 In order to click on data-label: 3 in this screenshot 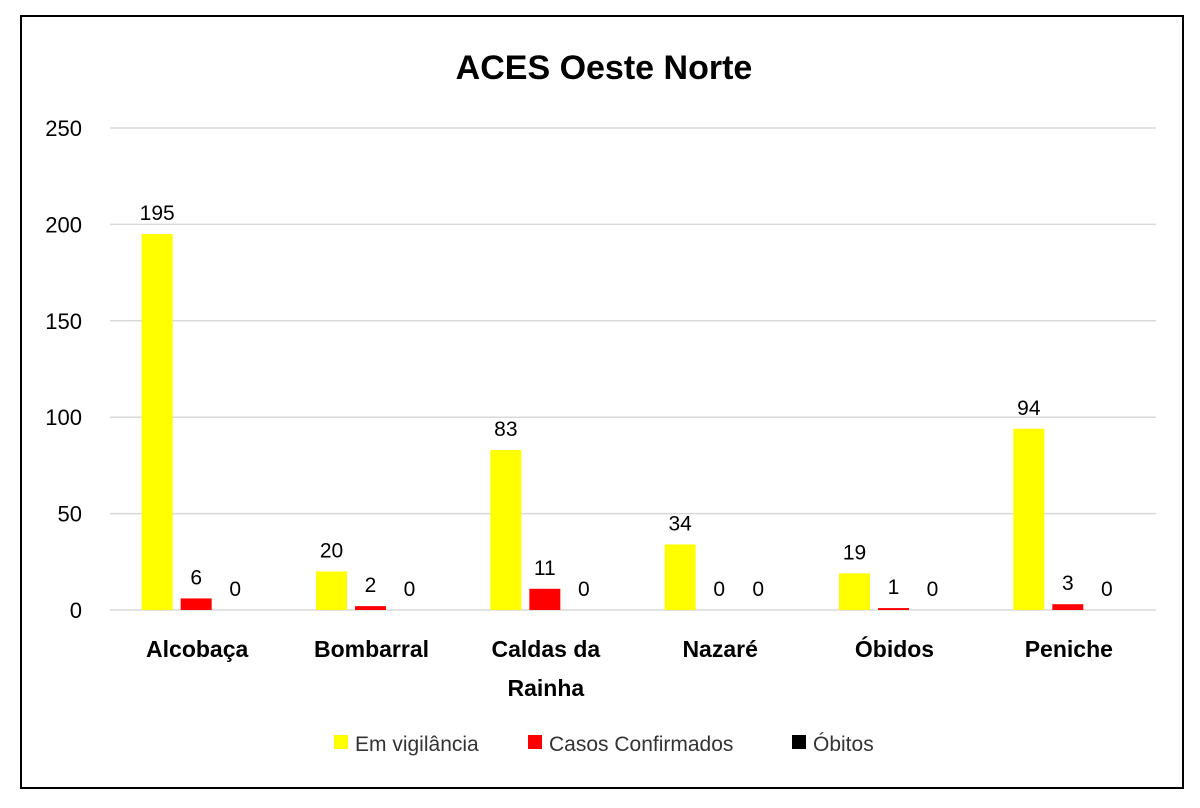, I will do `click(1068, 583)`.